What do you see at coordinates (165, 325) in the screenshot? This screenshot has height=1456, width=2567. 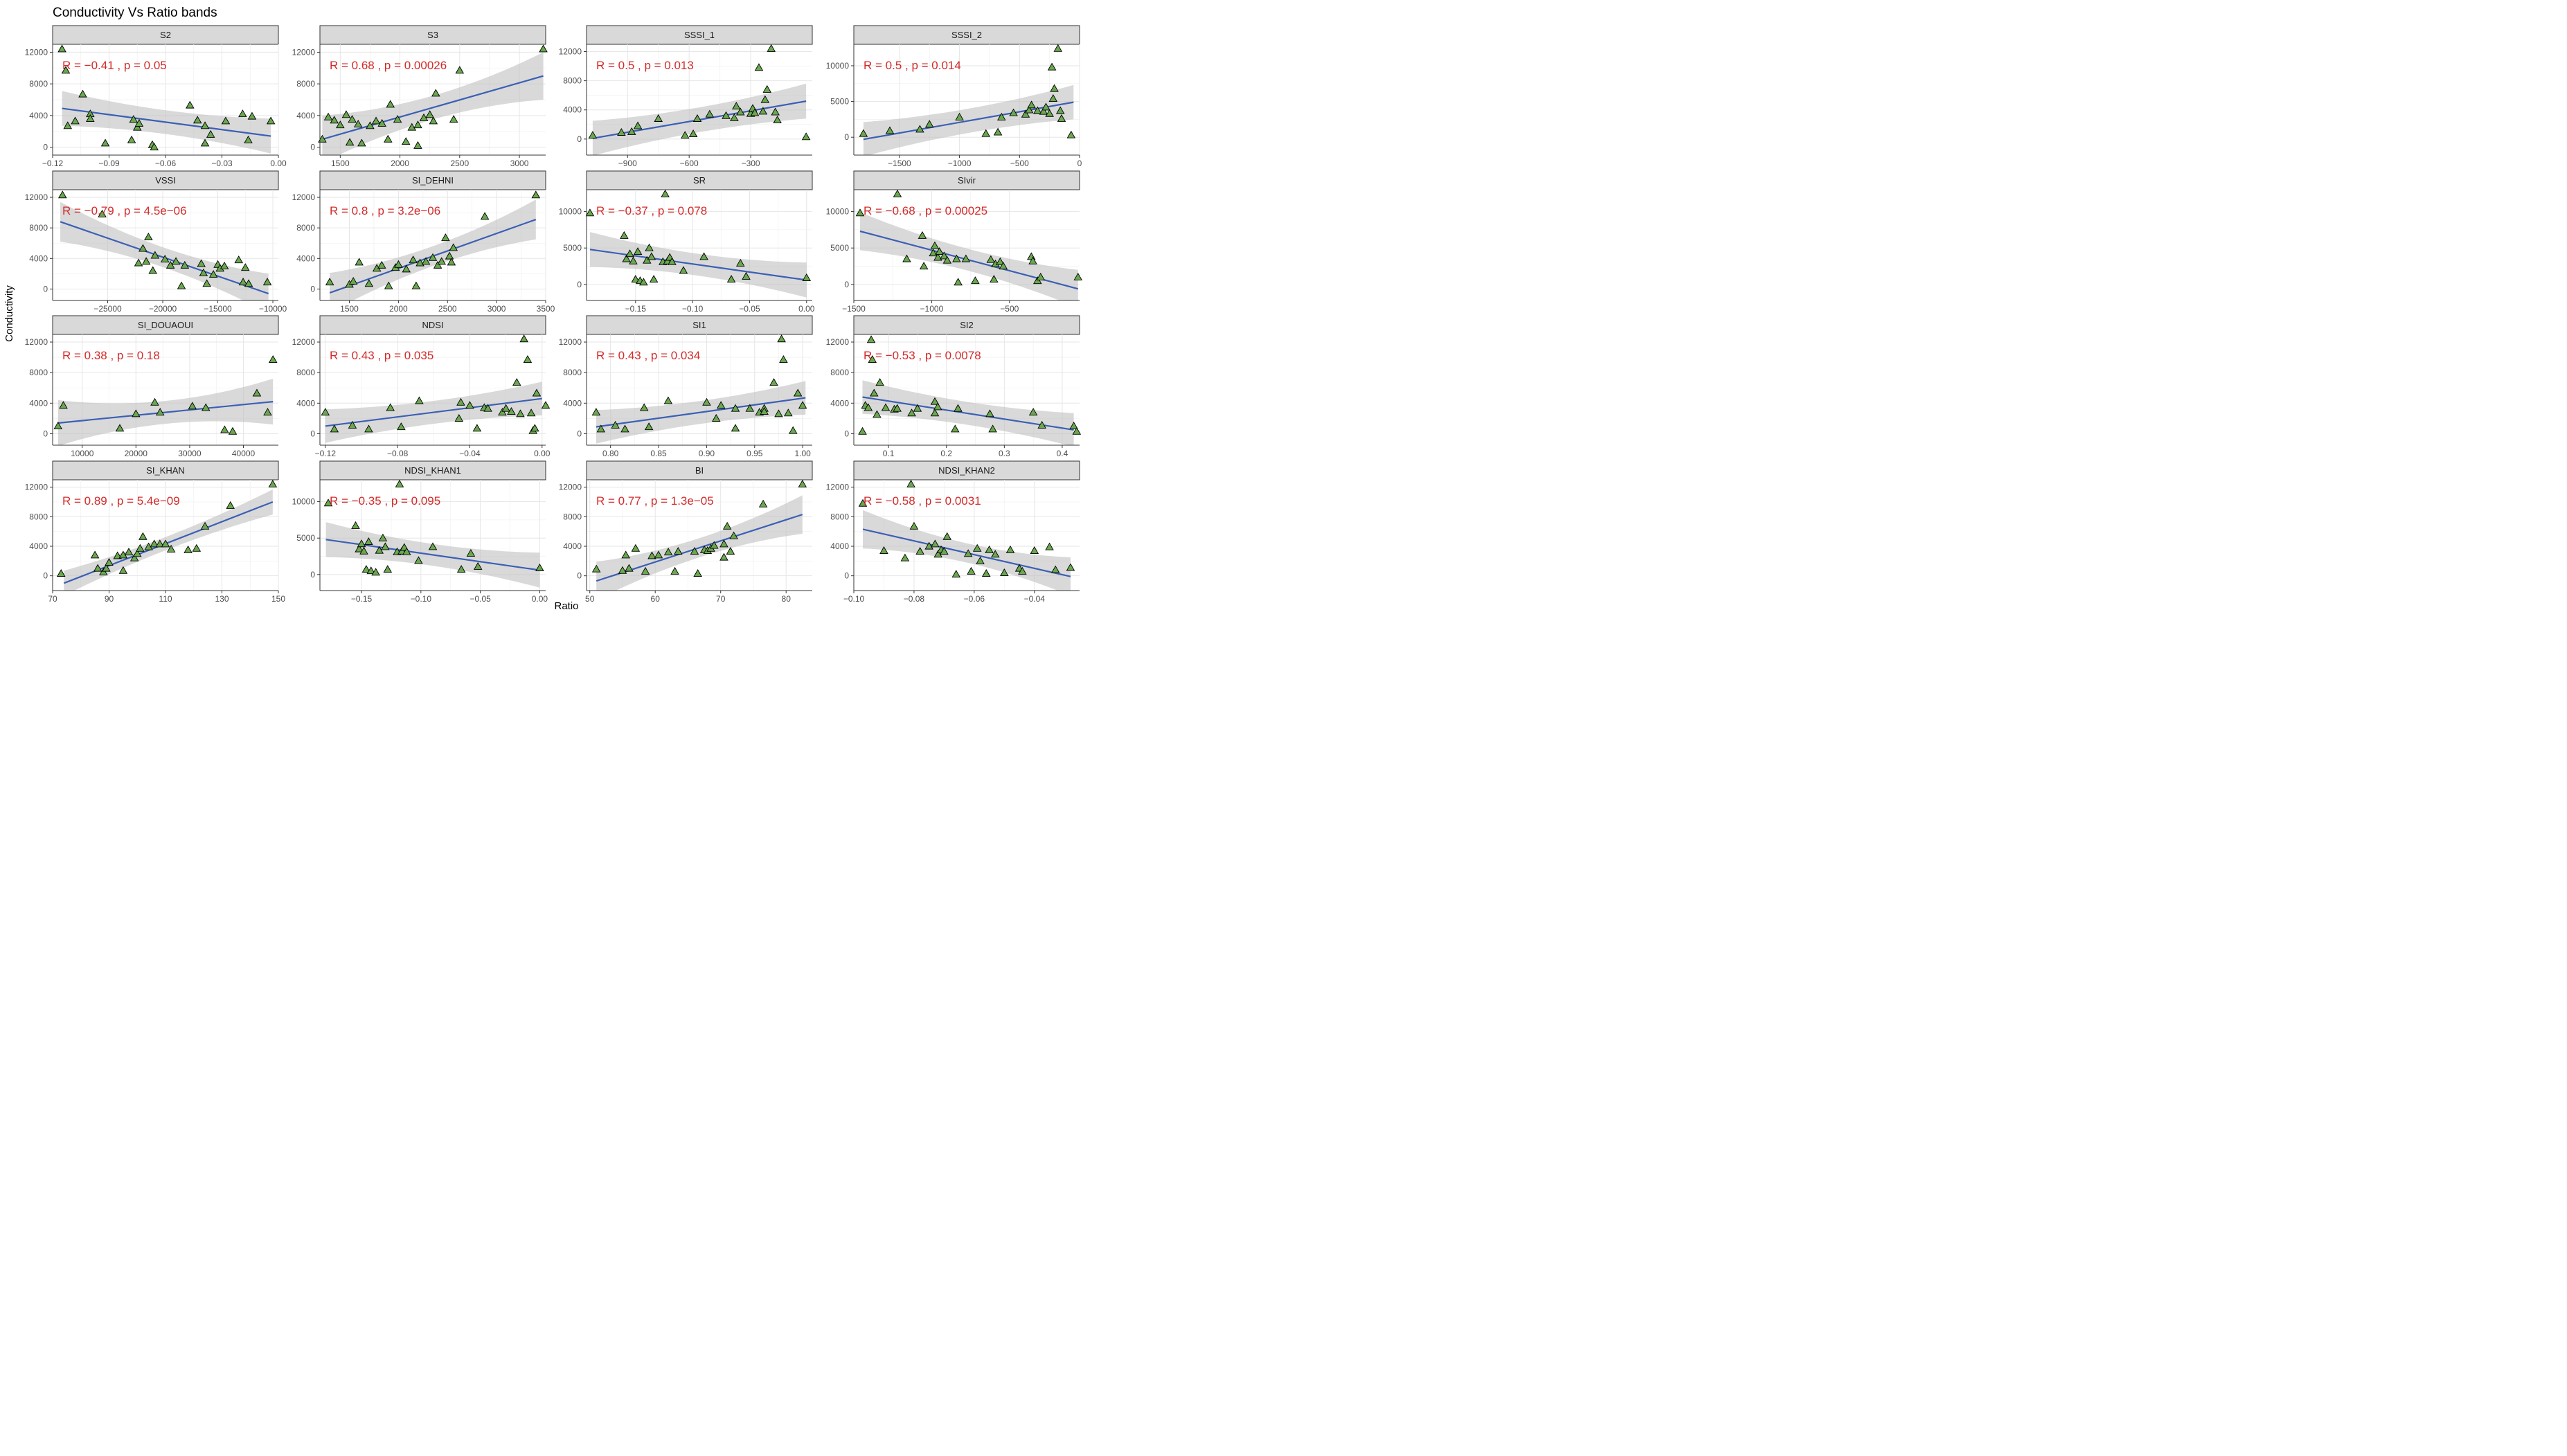 I see `panel-strip` at bounding box center [165, 325].